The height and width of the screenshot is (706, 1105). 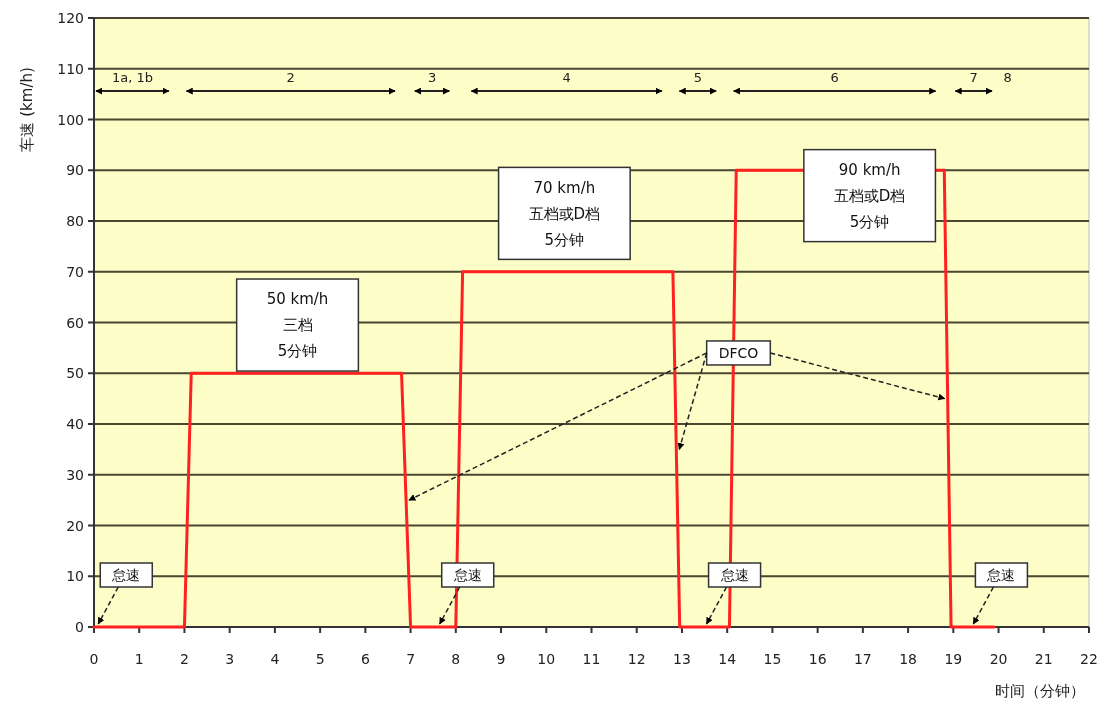 I want to click on x-tick-label: 7, so click(x=411, y=659).